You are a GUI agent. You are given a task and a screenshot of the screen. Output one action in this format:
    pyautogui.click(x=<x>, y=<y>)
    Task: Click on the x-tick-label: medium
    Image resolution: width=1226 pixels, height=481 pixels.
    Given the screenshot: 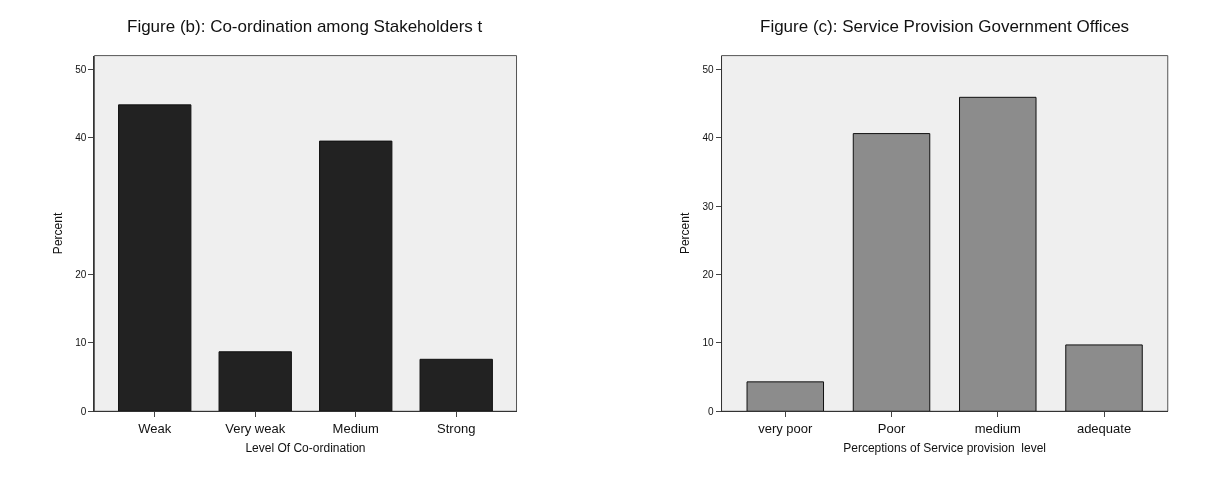 What is the action you would take?
    pyautogui.click(x=997, y=428)
    